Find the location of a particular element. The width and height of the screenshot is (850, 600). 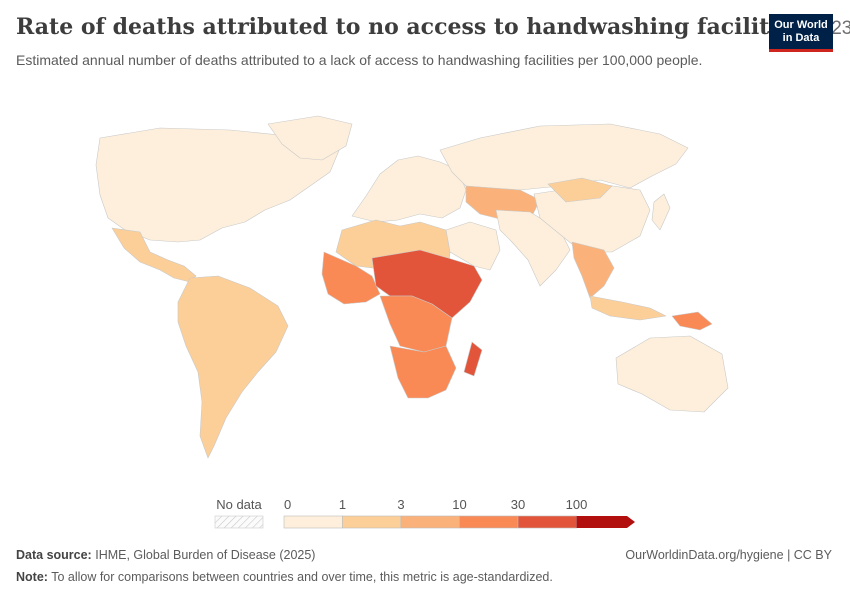

legend-tick-label: 10 is located at coordinates (459, 504).